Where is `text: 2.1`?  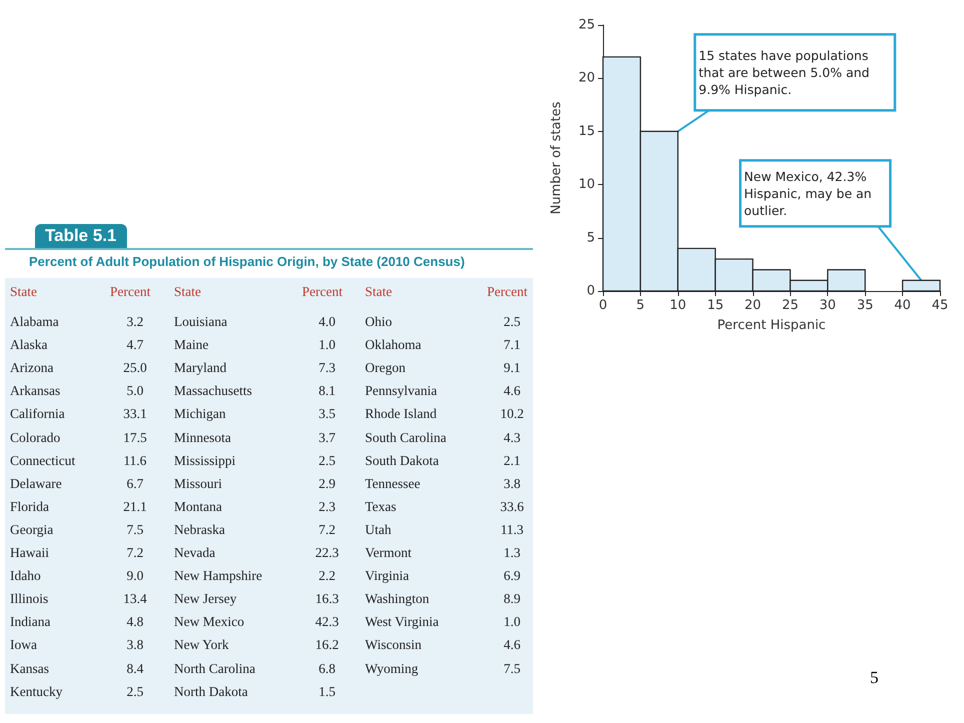 text: 2.1 is located at coordinates (512, 460).